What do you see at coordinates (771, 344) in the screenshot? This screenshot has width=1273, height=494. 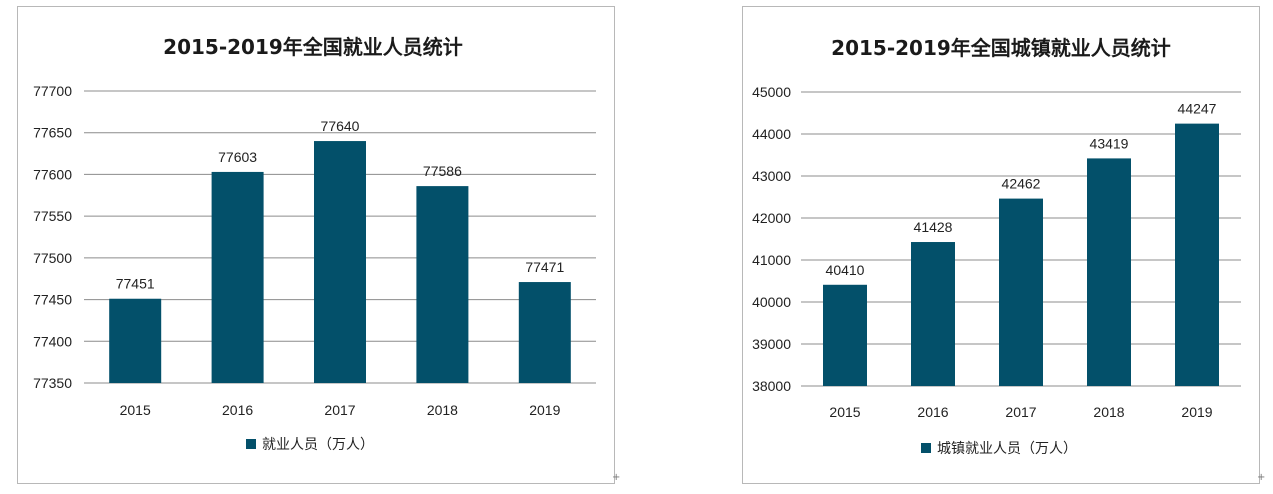 I see `y-tick-label: 39000` at bounding box center [771, 344].